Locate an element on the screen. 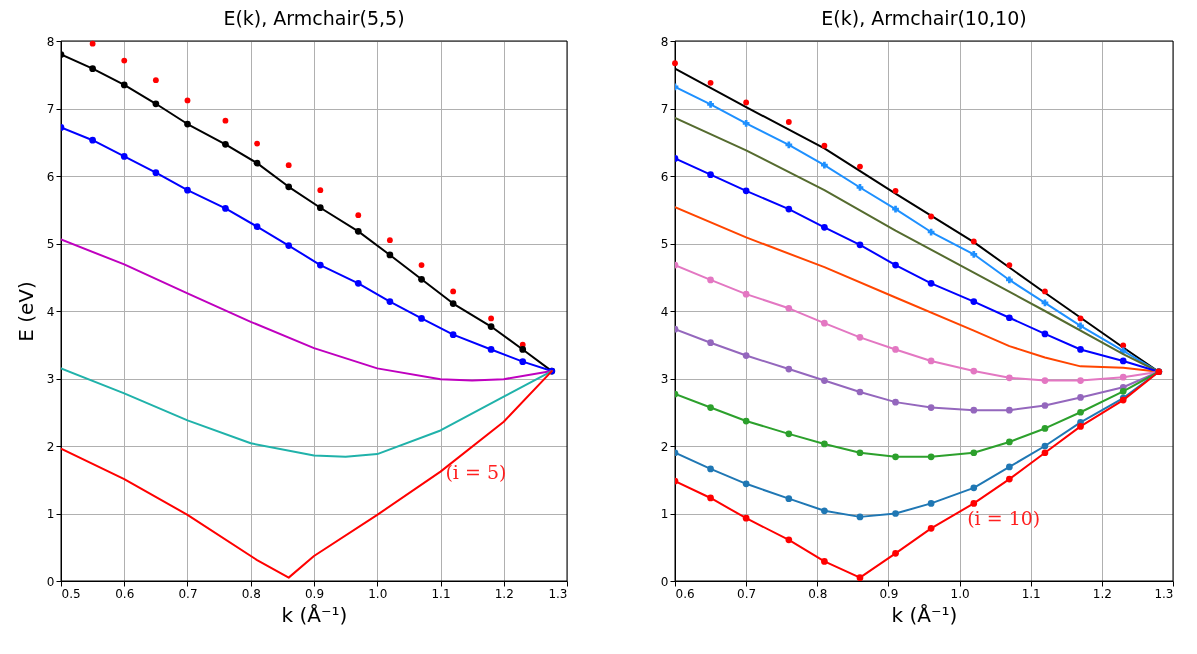 The image size is (1197, 654). annotation: (i = 5) is located at coordinates (476, 472).